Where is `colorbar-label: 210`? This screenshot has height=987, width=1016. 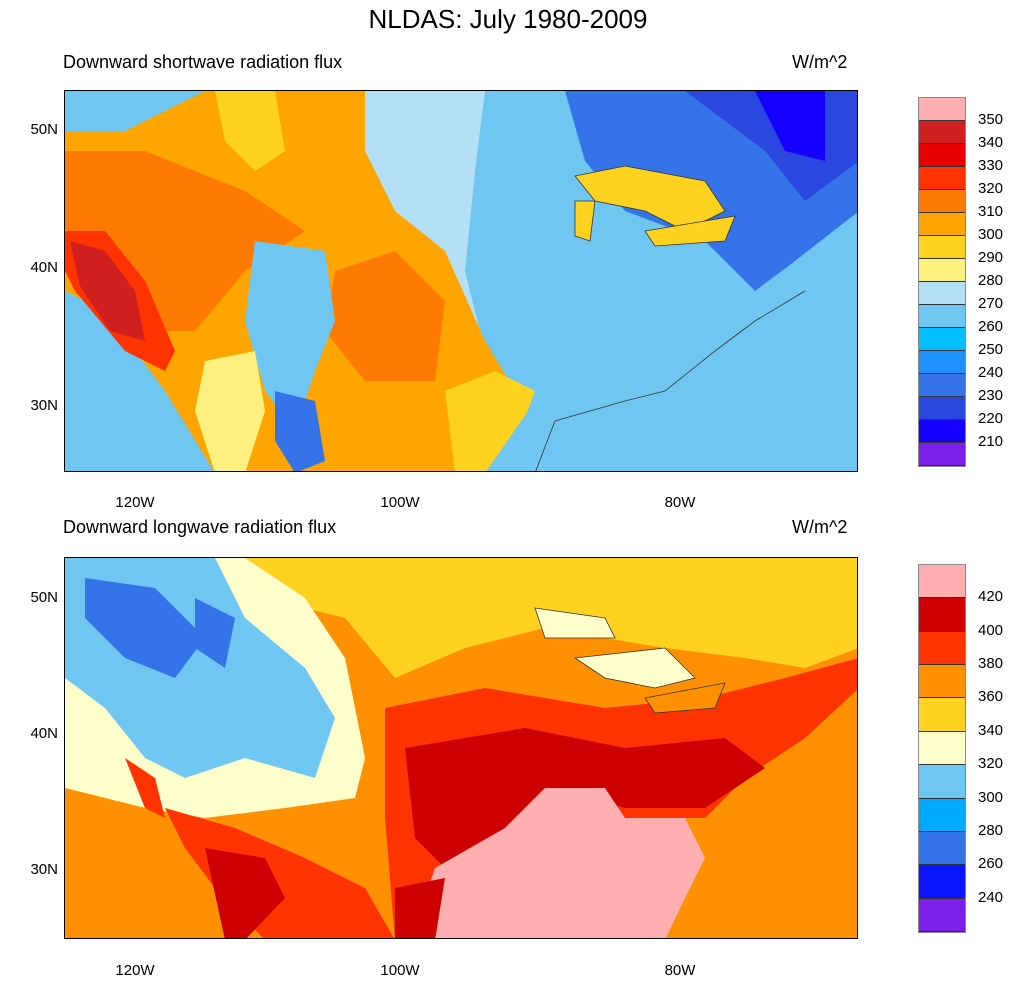
colorbar-label: 210 is located at coordinates (991, 441).